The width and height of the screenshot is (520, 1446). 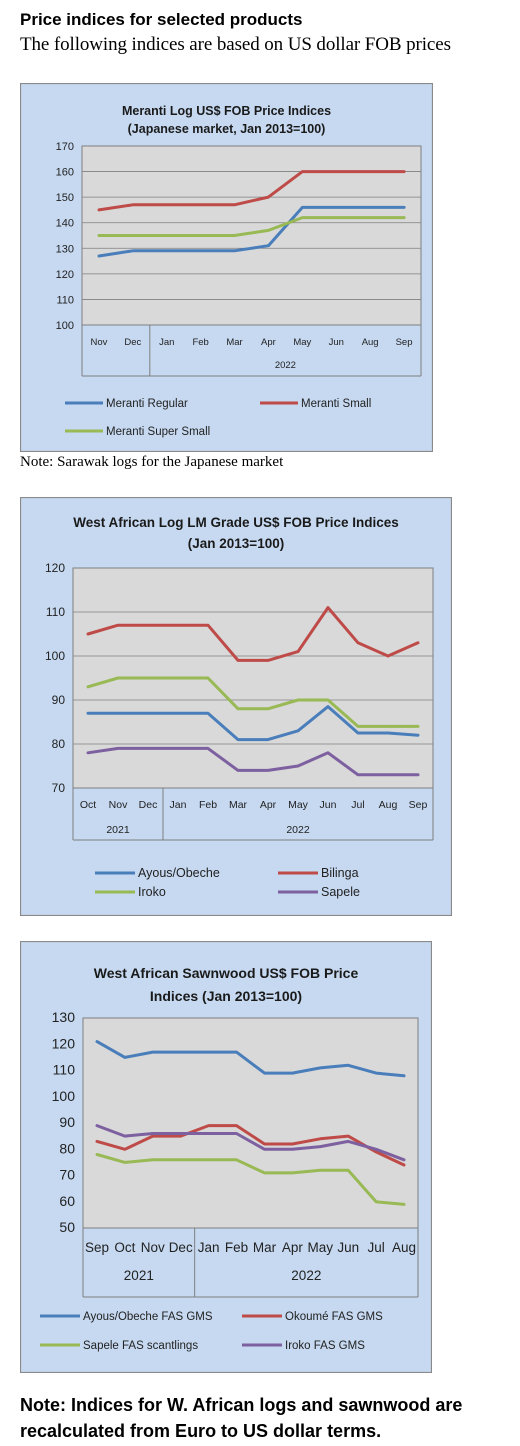 I want to click on chart-subtitle: (Jan 2013=100), so click(x=236, y=543).